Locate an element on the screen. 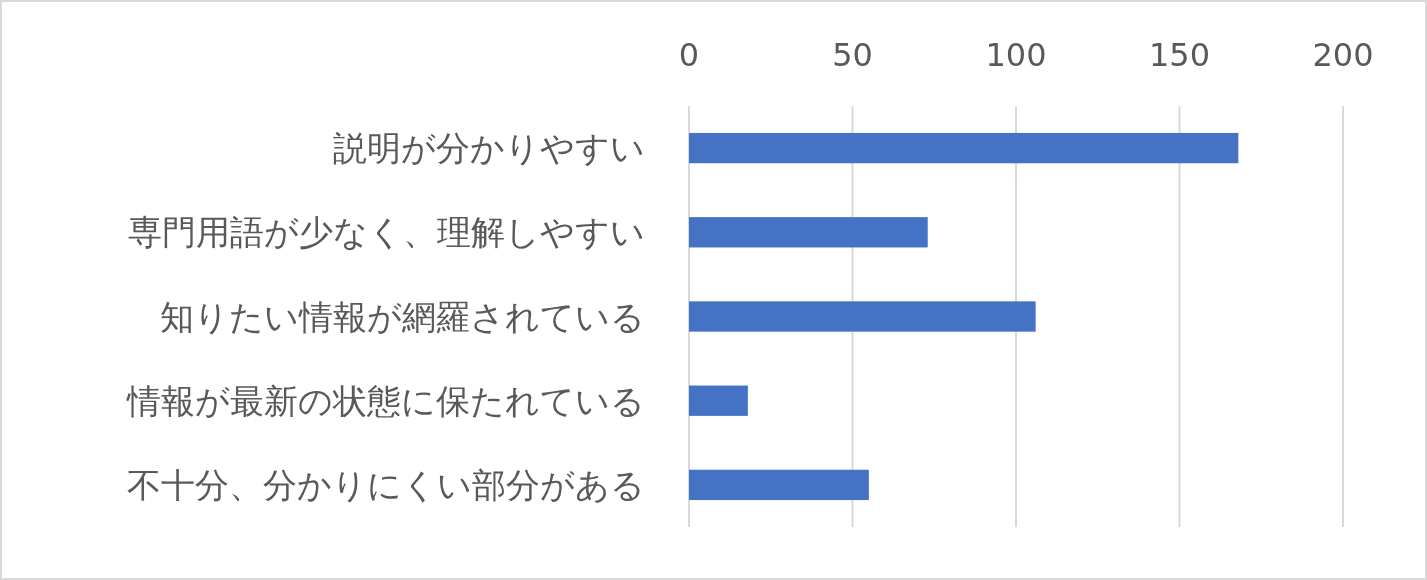  y-tick-label: 情報が最新の状態に保たれている is located at coordinates (385, 400).